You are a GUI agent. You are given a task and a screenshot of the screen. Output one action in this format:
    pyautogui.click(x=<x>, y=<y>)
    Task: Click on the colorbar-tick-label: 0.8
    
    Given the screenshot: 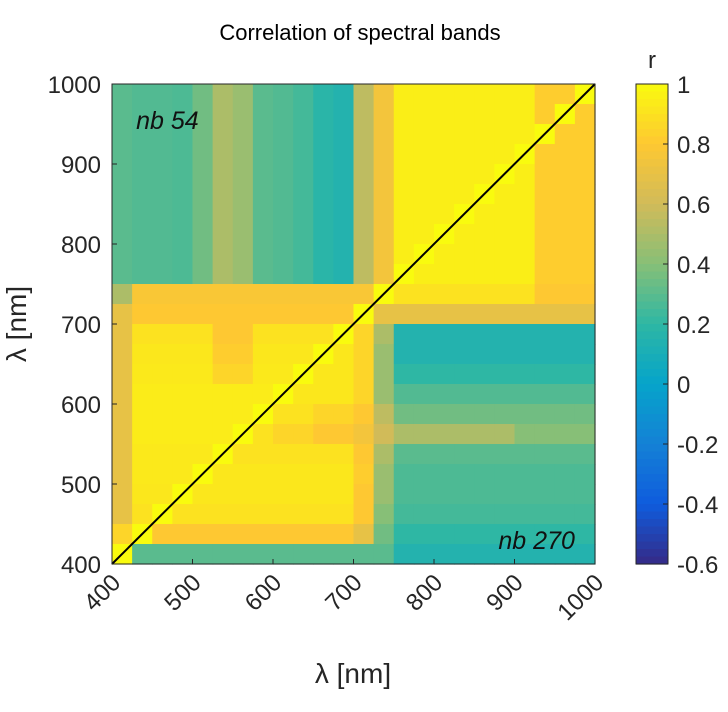 What is the action you would take?
    pyautogui.click(x=693, y=145)
    